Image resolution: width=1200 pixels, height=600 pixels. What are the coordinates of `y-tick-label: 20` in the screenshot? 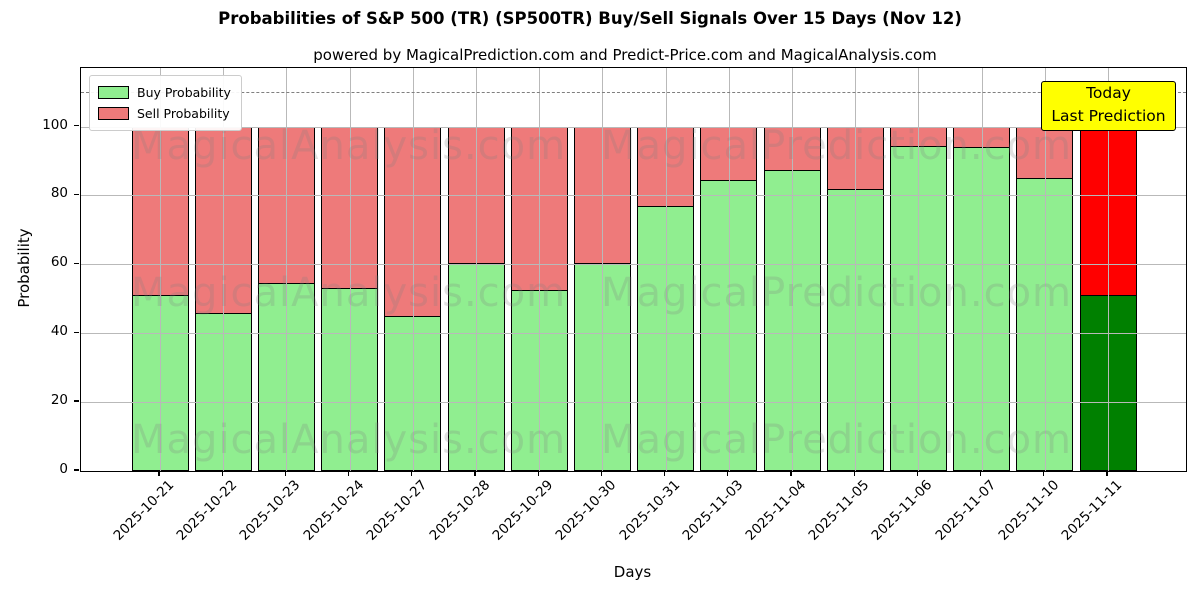 It's located at (59, 400).